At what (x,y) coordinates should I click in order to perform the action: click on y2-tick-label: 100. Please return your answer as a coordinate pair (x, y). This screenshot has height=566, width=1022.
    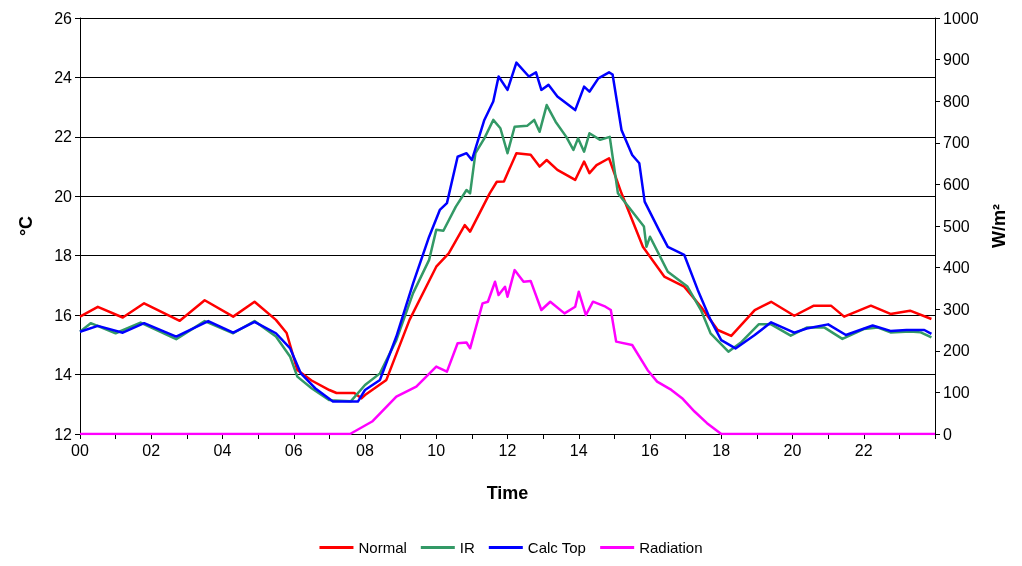
    Looking at the image, I should click on (956, 392).